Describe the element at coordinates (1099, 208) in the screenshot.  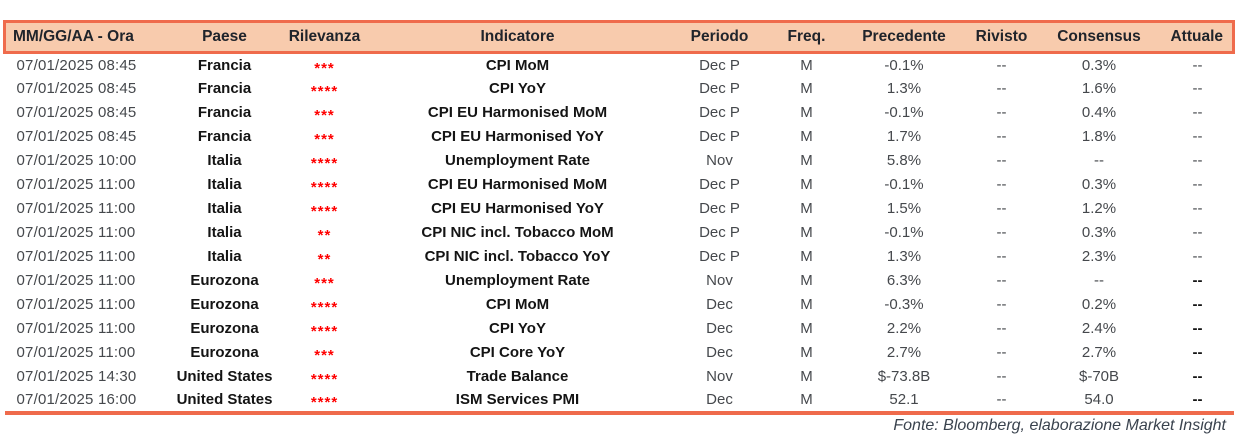
I see `cell-consensus: 1.2%` at that location.